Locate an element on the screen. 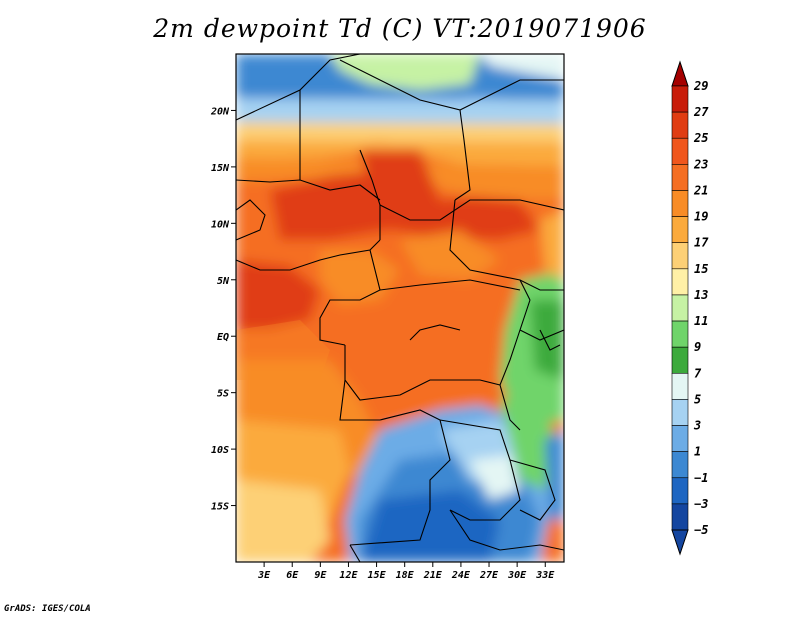 Image resolution: width=800 pixels, height=618 pixels. y-tick-label: 20N is located at coordinates (220, 111).